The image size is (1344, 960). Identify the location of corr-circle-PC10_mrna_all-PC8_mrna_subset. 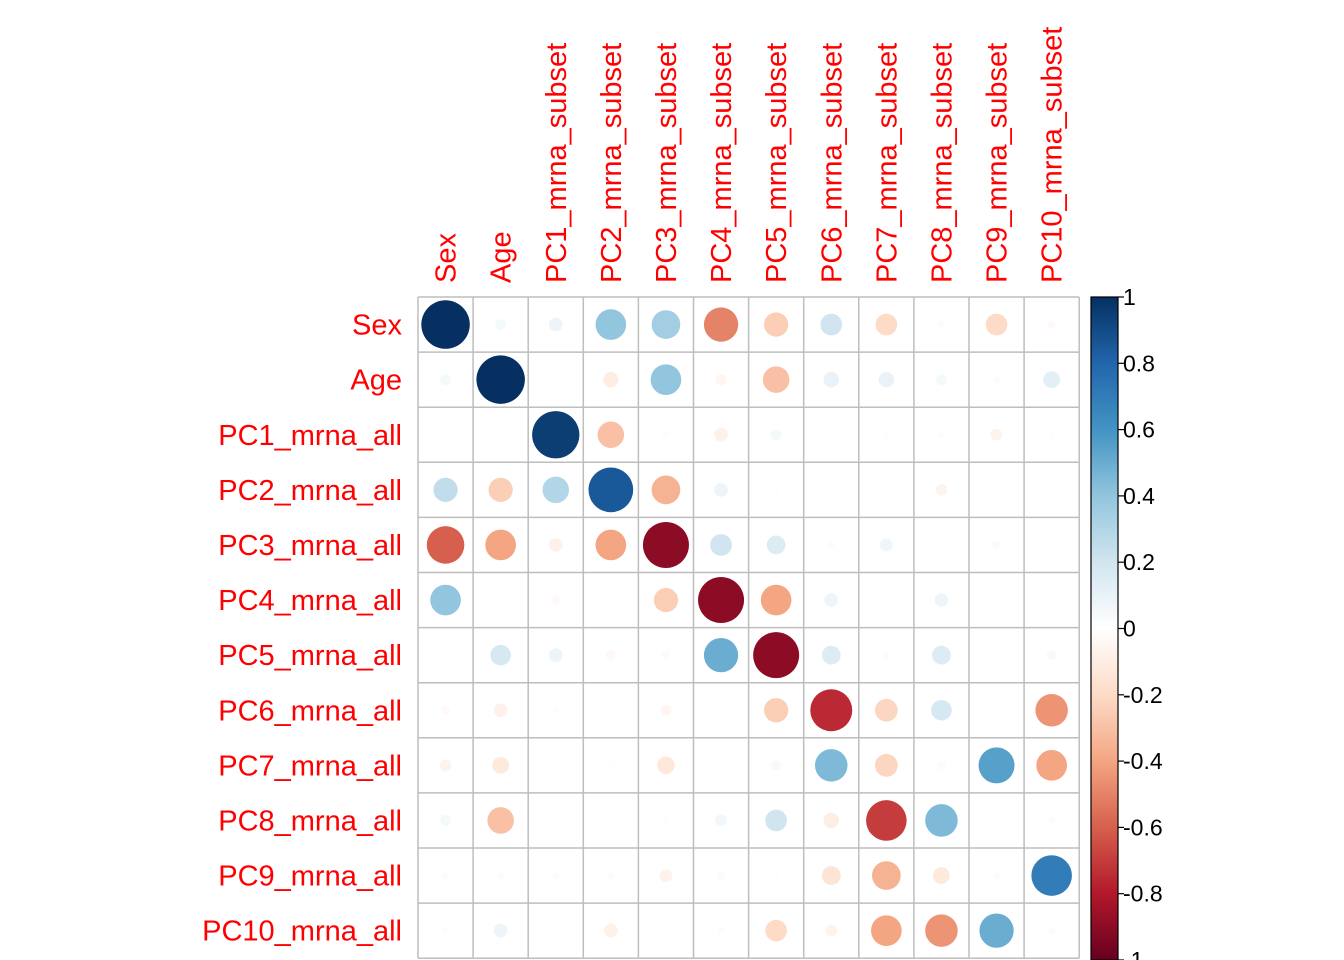
(941, 930).